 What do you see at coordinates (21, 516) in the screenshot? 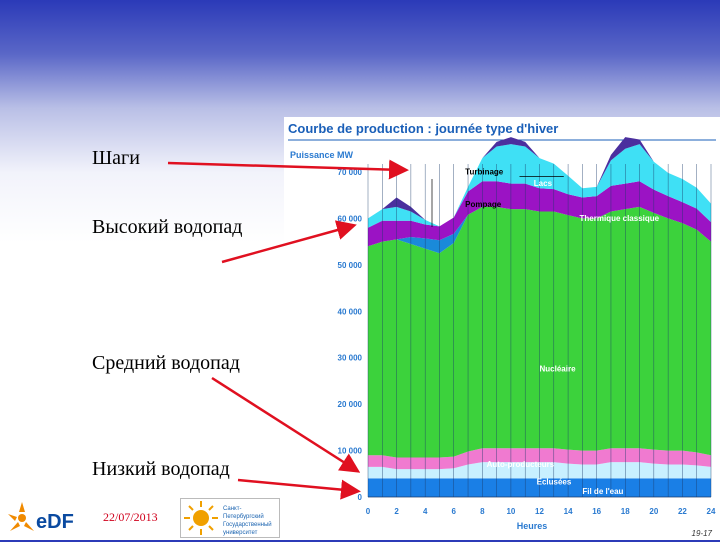
I see `edf-sun-icon` at bounding box center [21, 516].